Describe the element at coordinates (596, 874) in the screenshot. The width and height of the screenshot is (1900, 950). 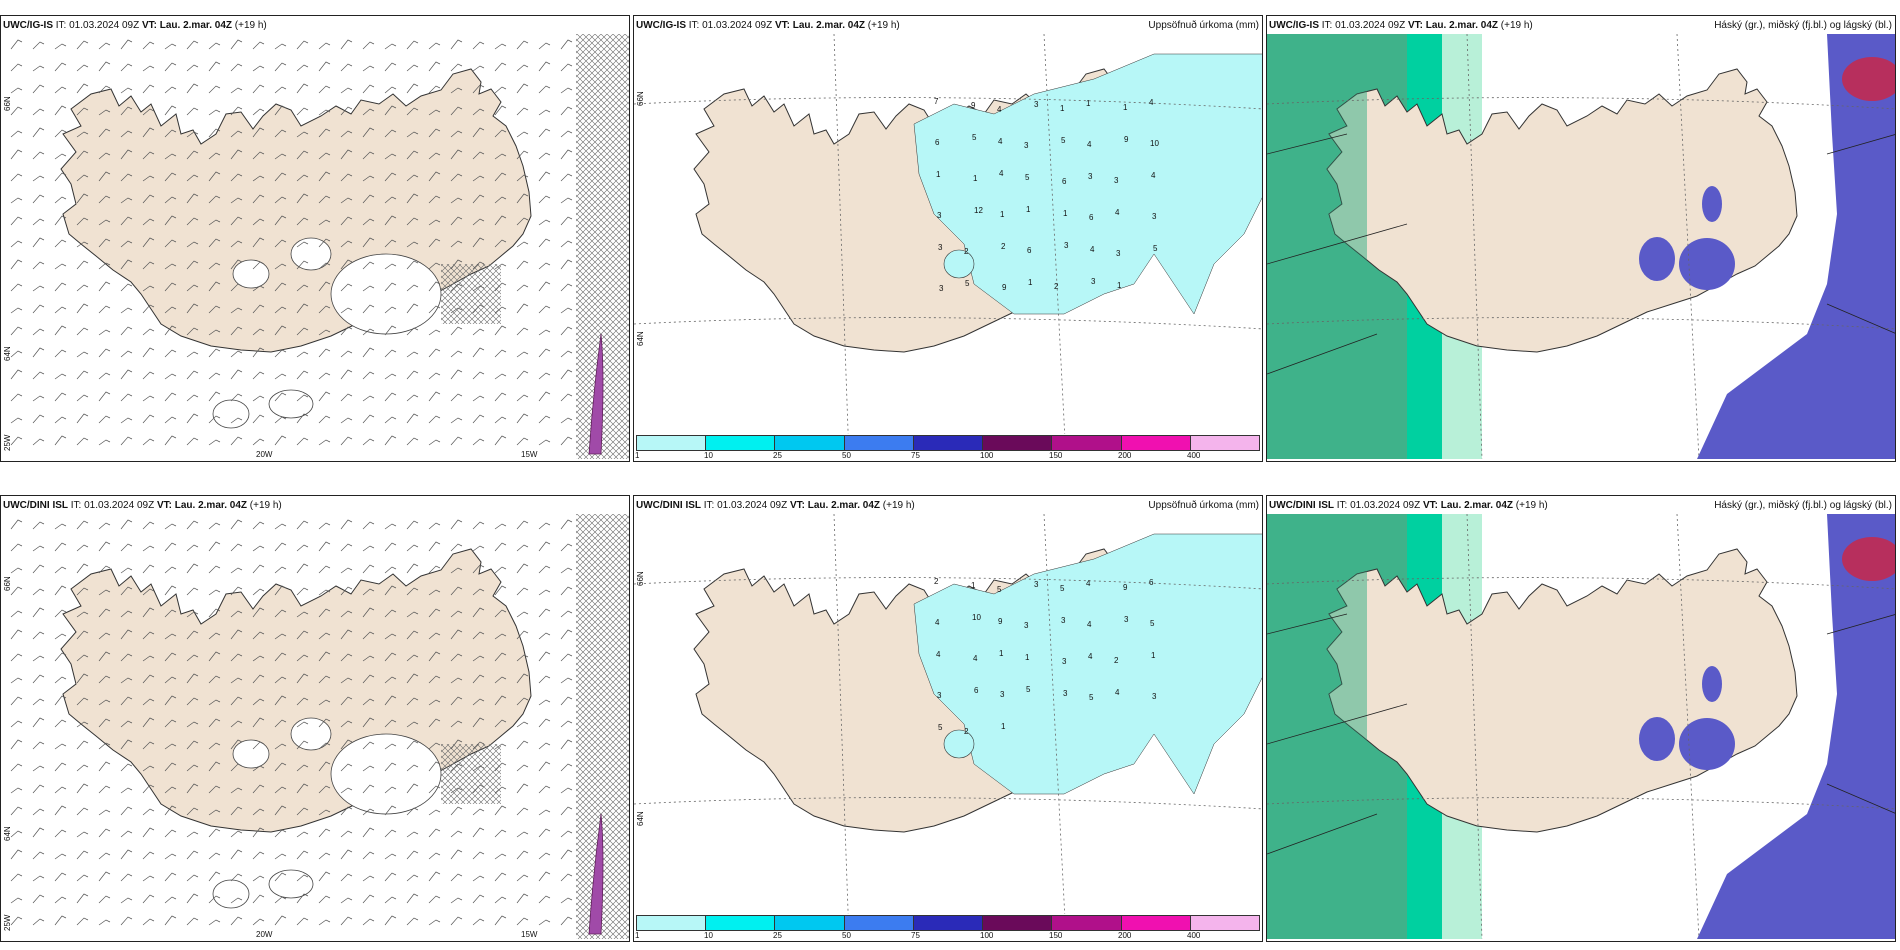
I see `purple-feature` at that location.